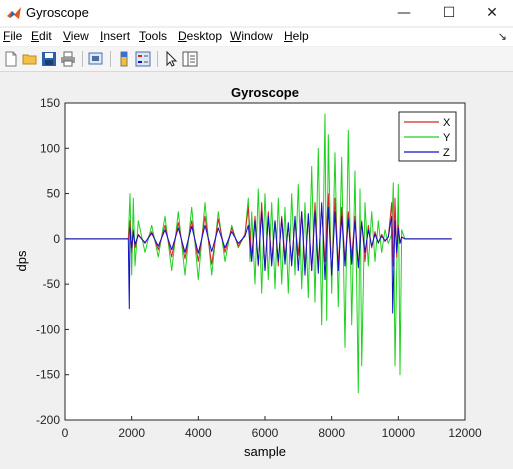 Image resolution: width=513 pixels, height=469 pixels. Describe the element at coordinates (447, 123) in the screenshot. I see `legend-label-x: X` at that location.